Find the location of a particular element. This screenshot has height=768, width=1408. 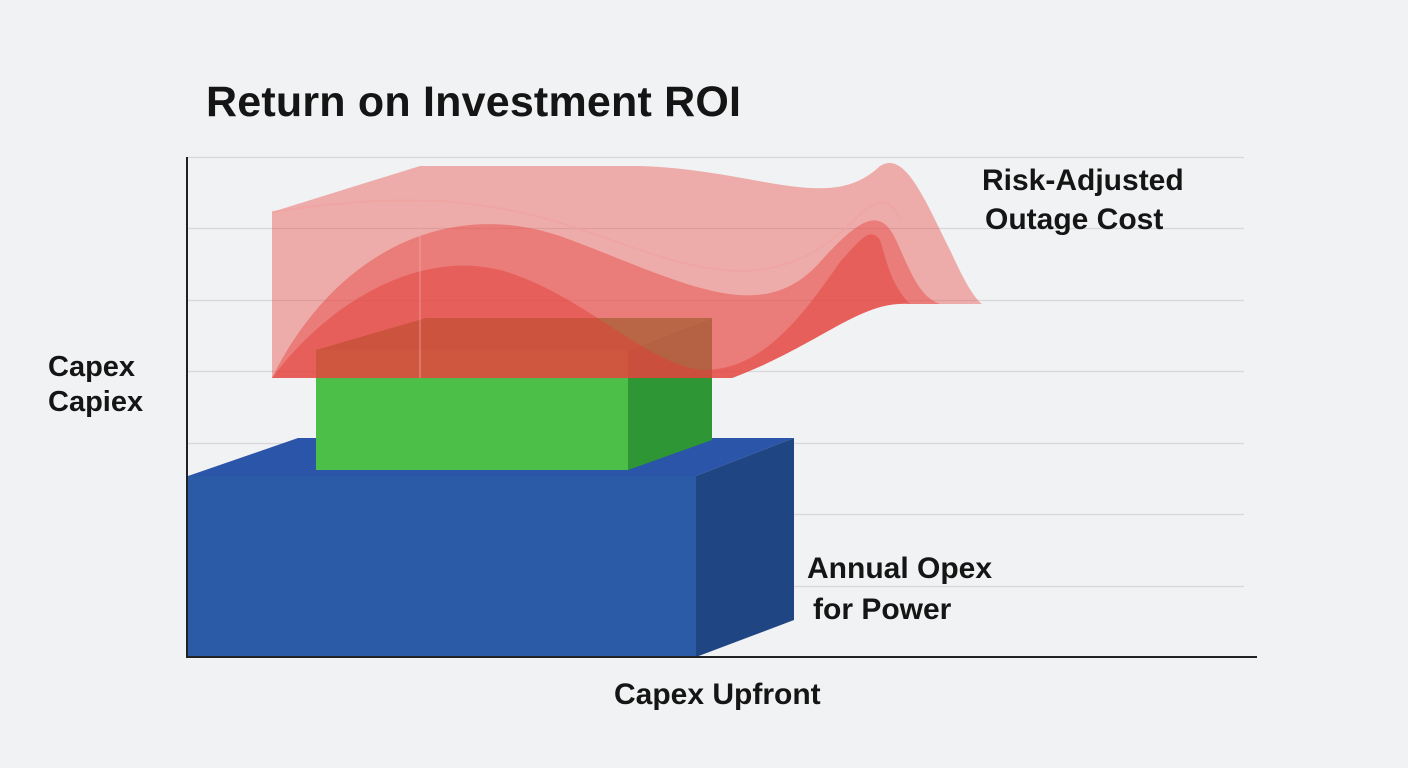

series-label-line: Outage Cost is located at coordinates (1074, 219).